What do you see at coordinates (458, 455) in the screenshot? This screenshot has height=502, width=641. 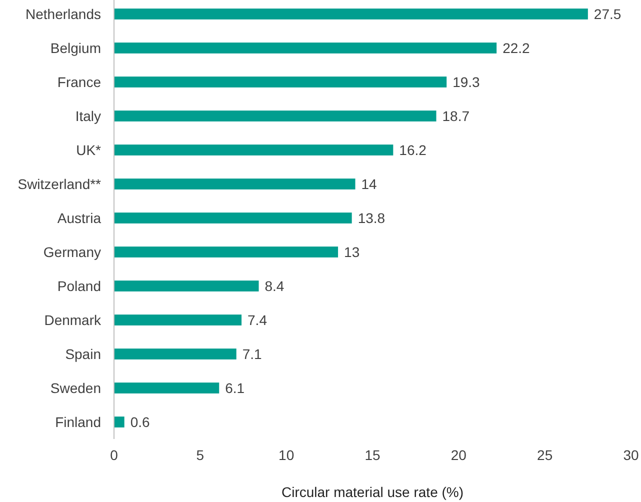 I see `x-tick-label: 20` at bounding box center [458, 455].